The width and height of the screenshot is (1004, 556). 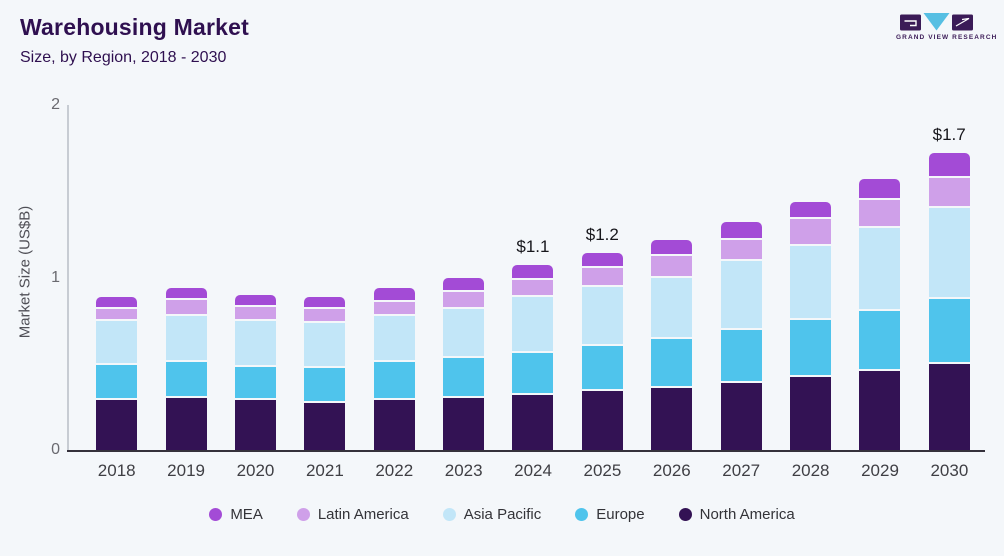 I want to click on legend-item-europe: Europe, so click(x=610, y=514).